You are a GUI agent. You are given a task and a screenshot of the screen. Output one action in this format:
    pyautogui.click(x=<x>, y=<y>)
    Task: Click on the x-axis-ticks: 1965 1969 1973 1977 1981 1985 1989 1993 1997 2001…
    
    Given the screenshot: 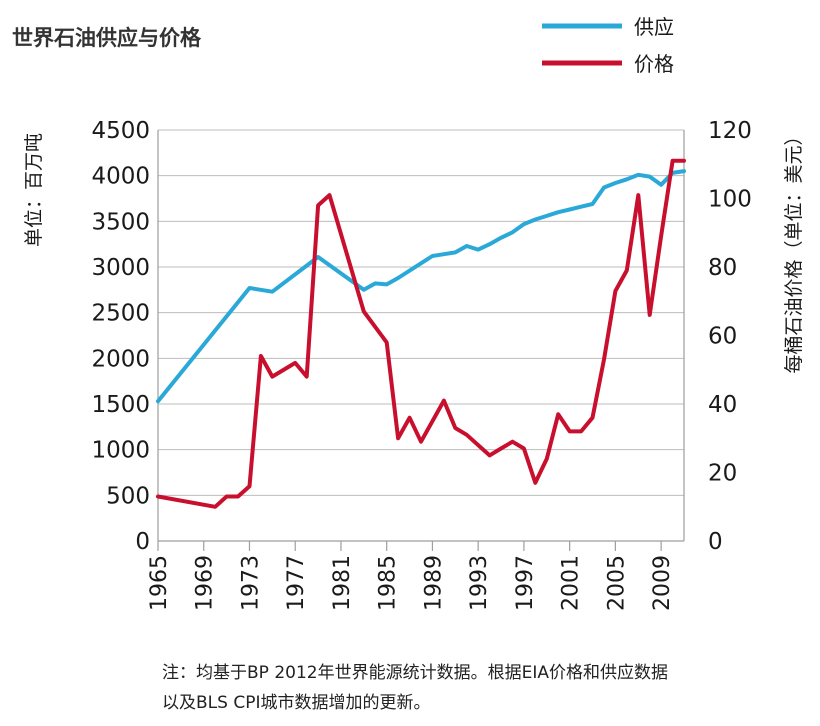 What is the action you would take?
    pyautogui.click(x=411, y=576)
    